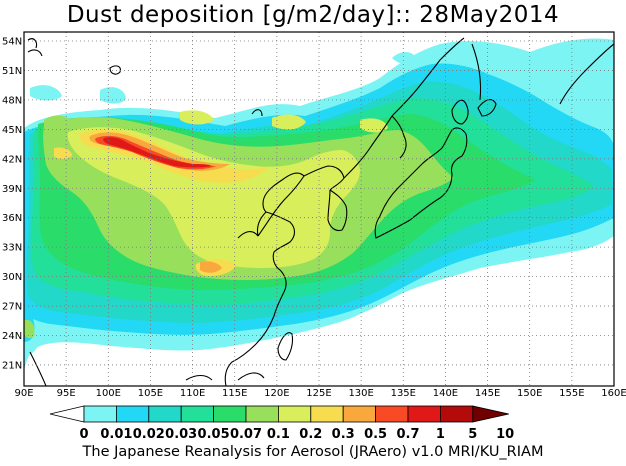 This screenshot has height=466, width=626. I want to click on lon-tick-label: 105E, so click(150, 393).